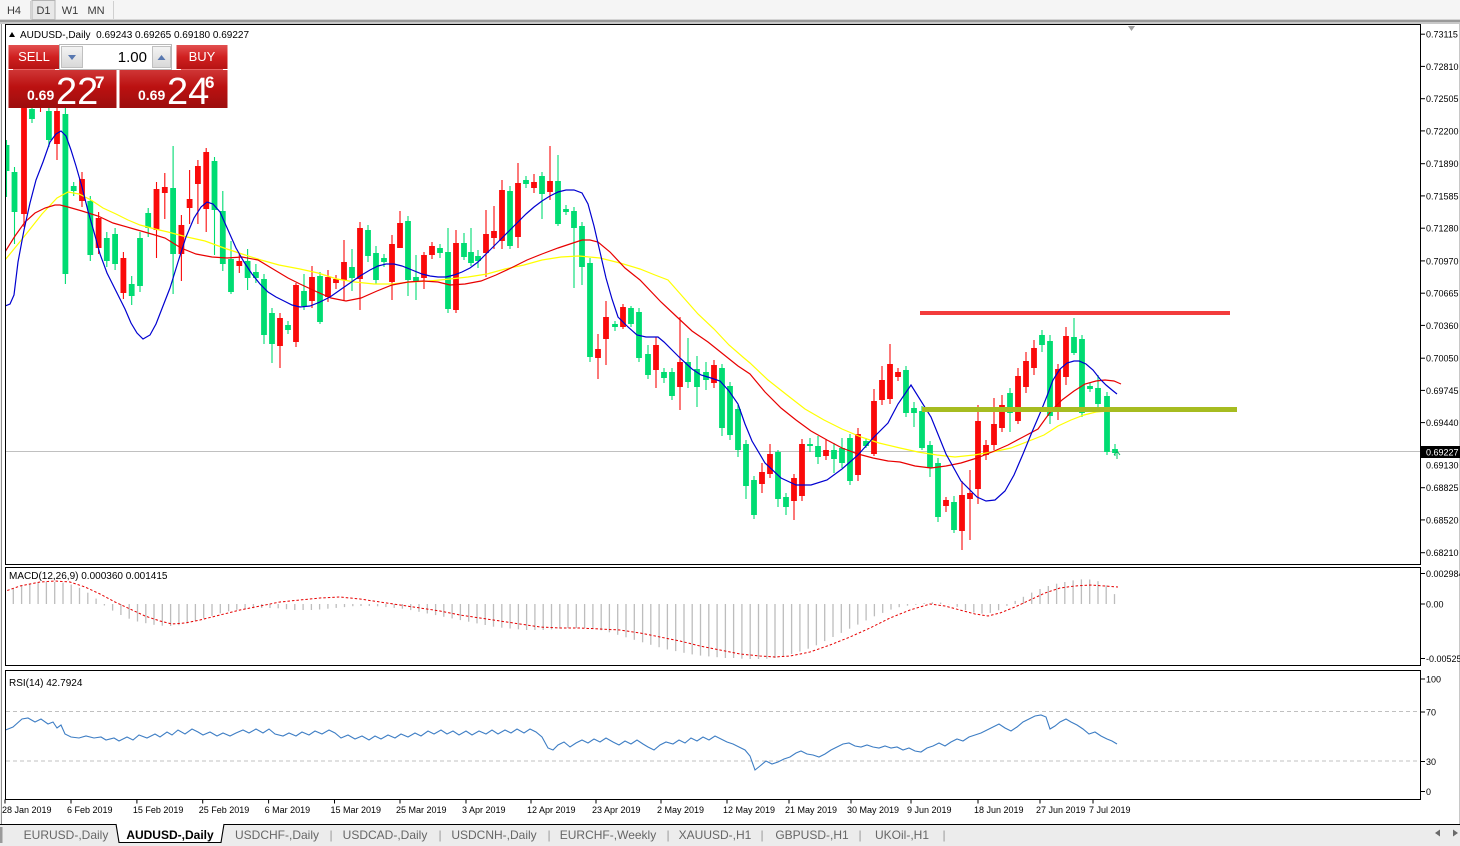  I want to click on svg-text: 23 Apr 2019, so click(616, 810).